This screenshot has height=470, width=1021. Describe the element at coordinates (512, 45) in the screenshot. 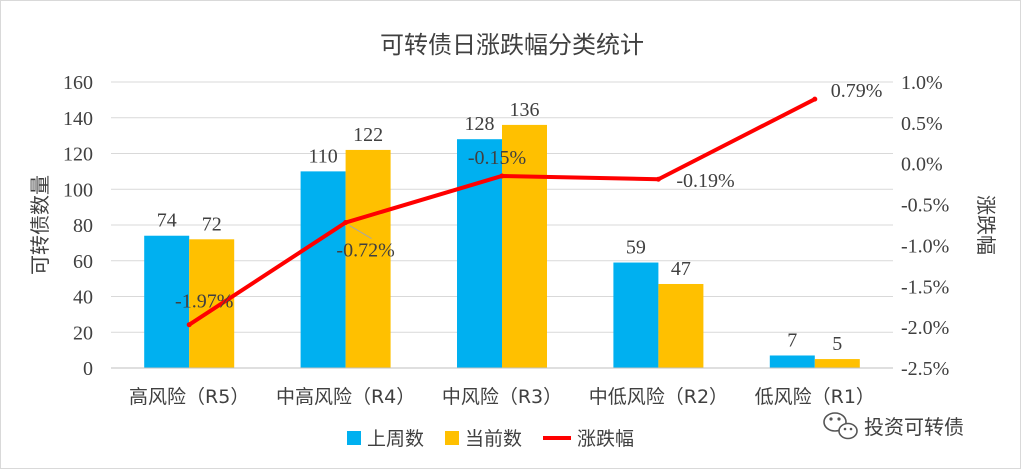

I see `chart-title: 可转债日涨跌幅分类统计` at that location.